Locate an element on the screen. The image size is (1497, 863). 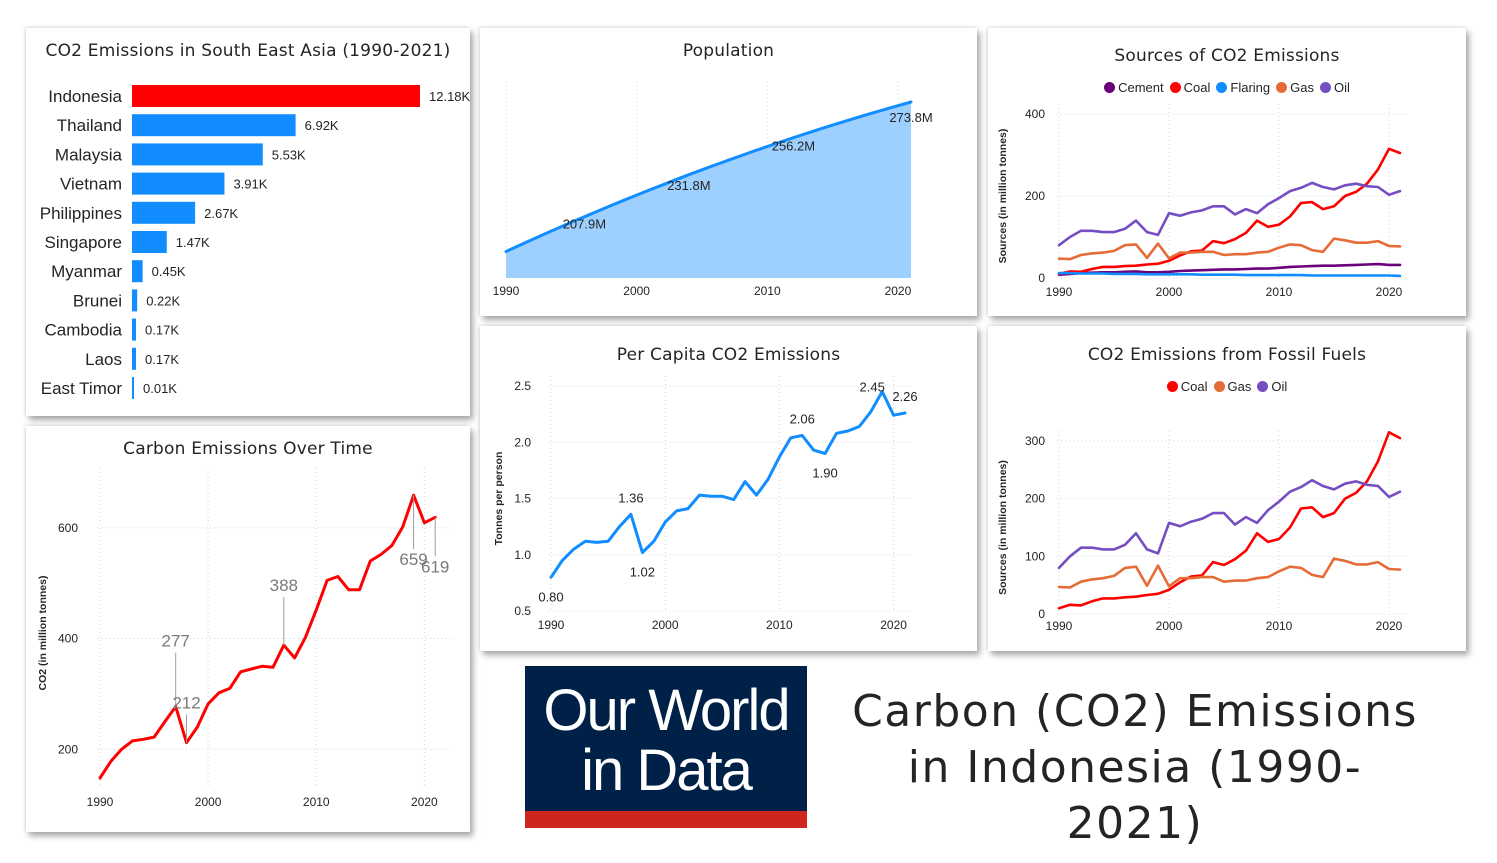
sources-title: Sources of CO2 Emissions is located at coordinates (1227, 56).